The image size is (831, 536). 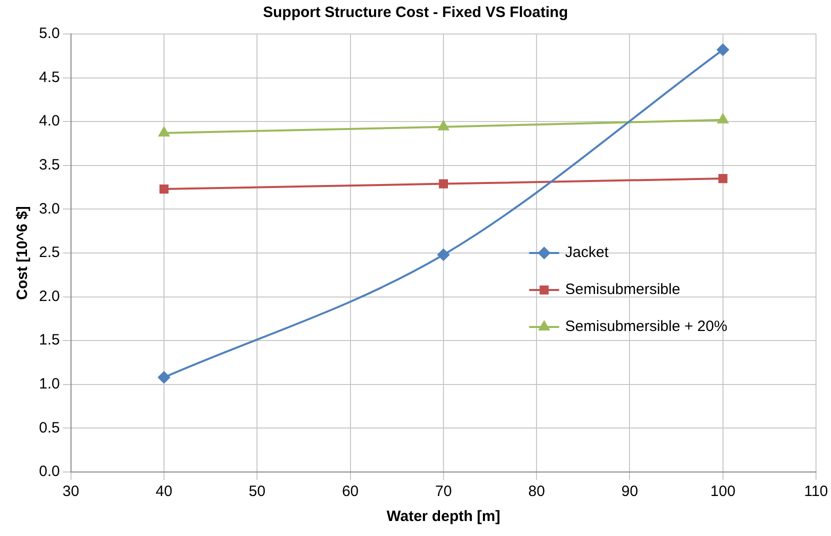 I want to click on legend-label: Semisubmersible + 20%, so click(x=646, y=327).